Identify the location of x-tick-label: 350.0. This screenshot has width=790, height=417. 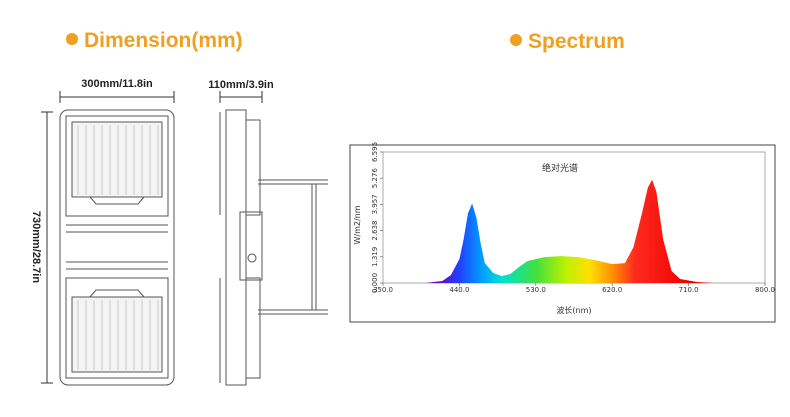
(383, 290).